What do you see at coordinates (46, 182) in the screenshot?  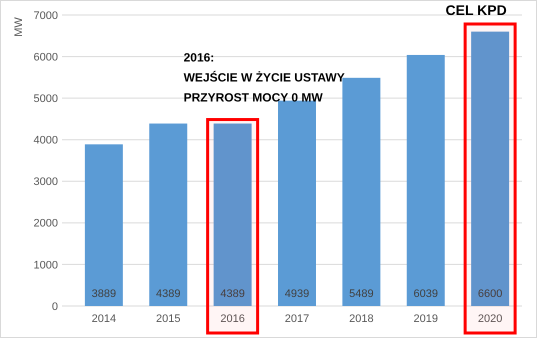 I see `y-tick-label: 3000` at bounding box center [46, 182].